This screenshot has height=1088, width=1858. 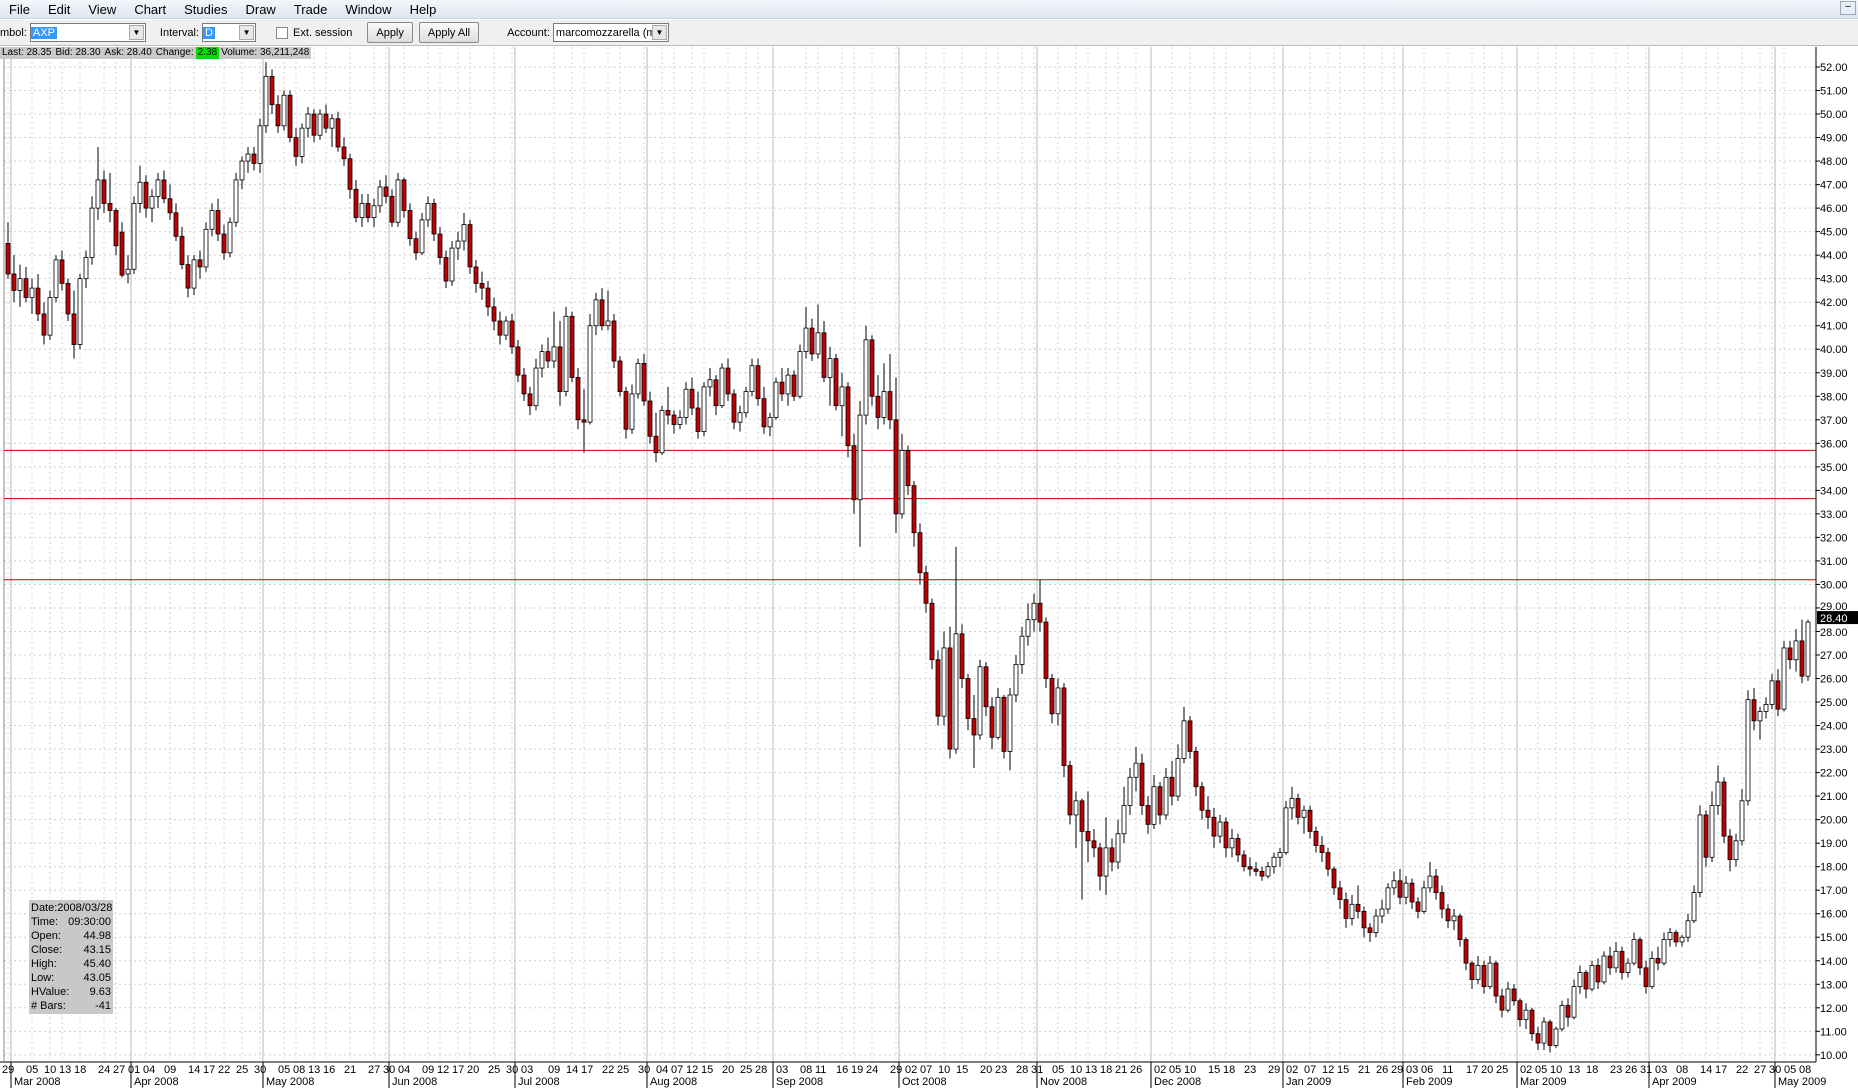 I want to click on y-tick-label: 21.00, so click(x=1834, y=797).